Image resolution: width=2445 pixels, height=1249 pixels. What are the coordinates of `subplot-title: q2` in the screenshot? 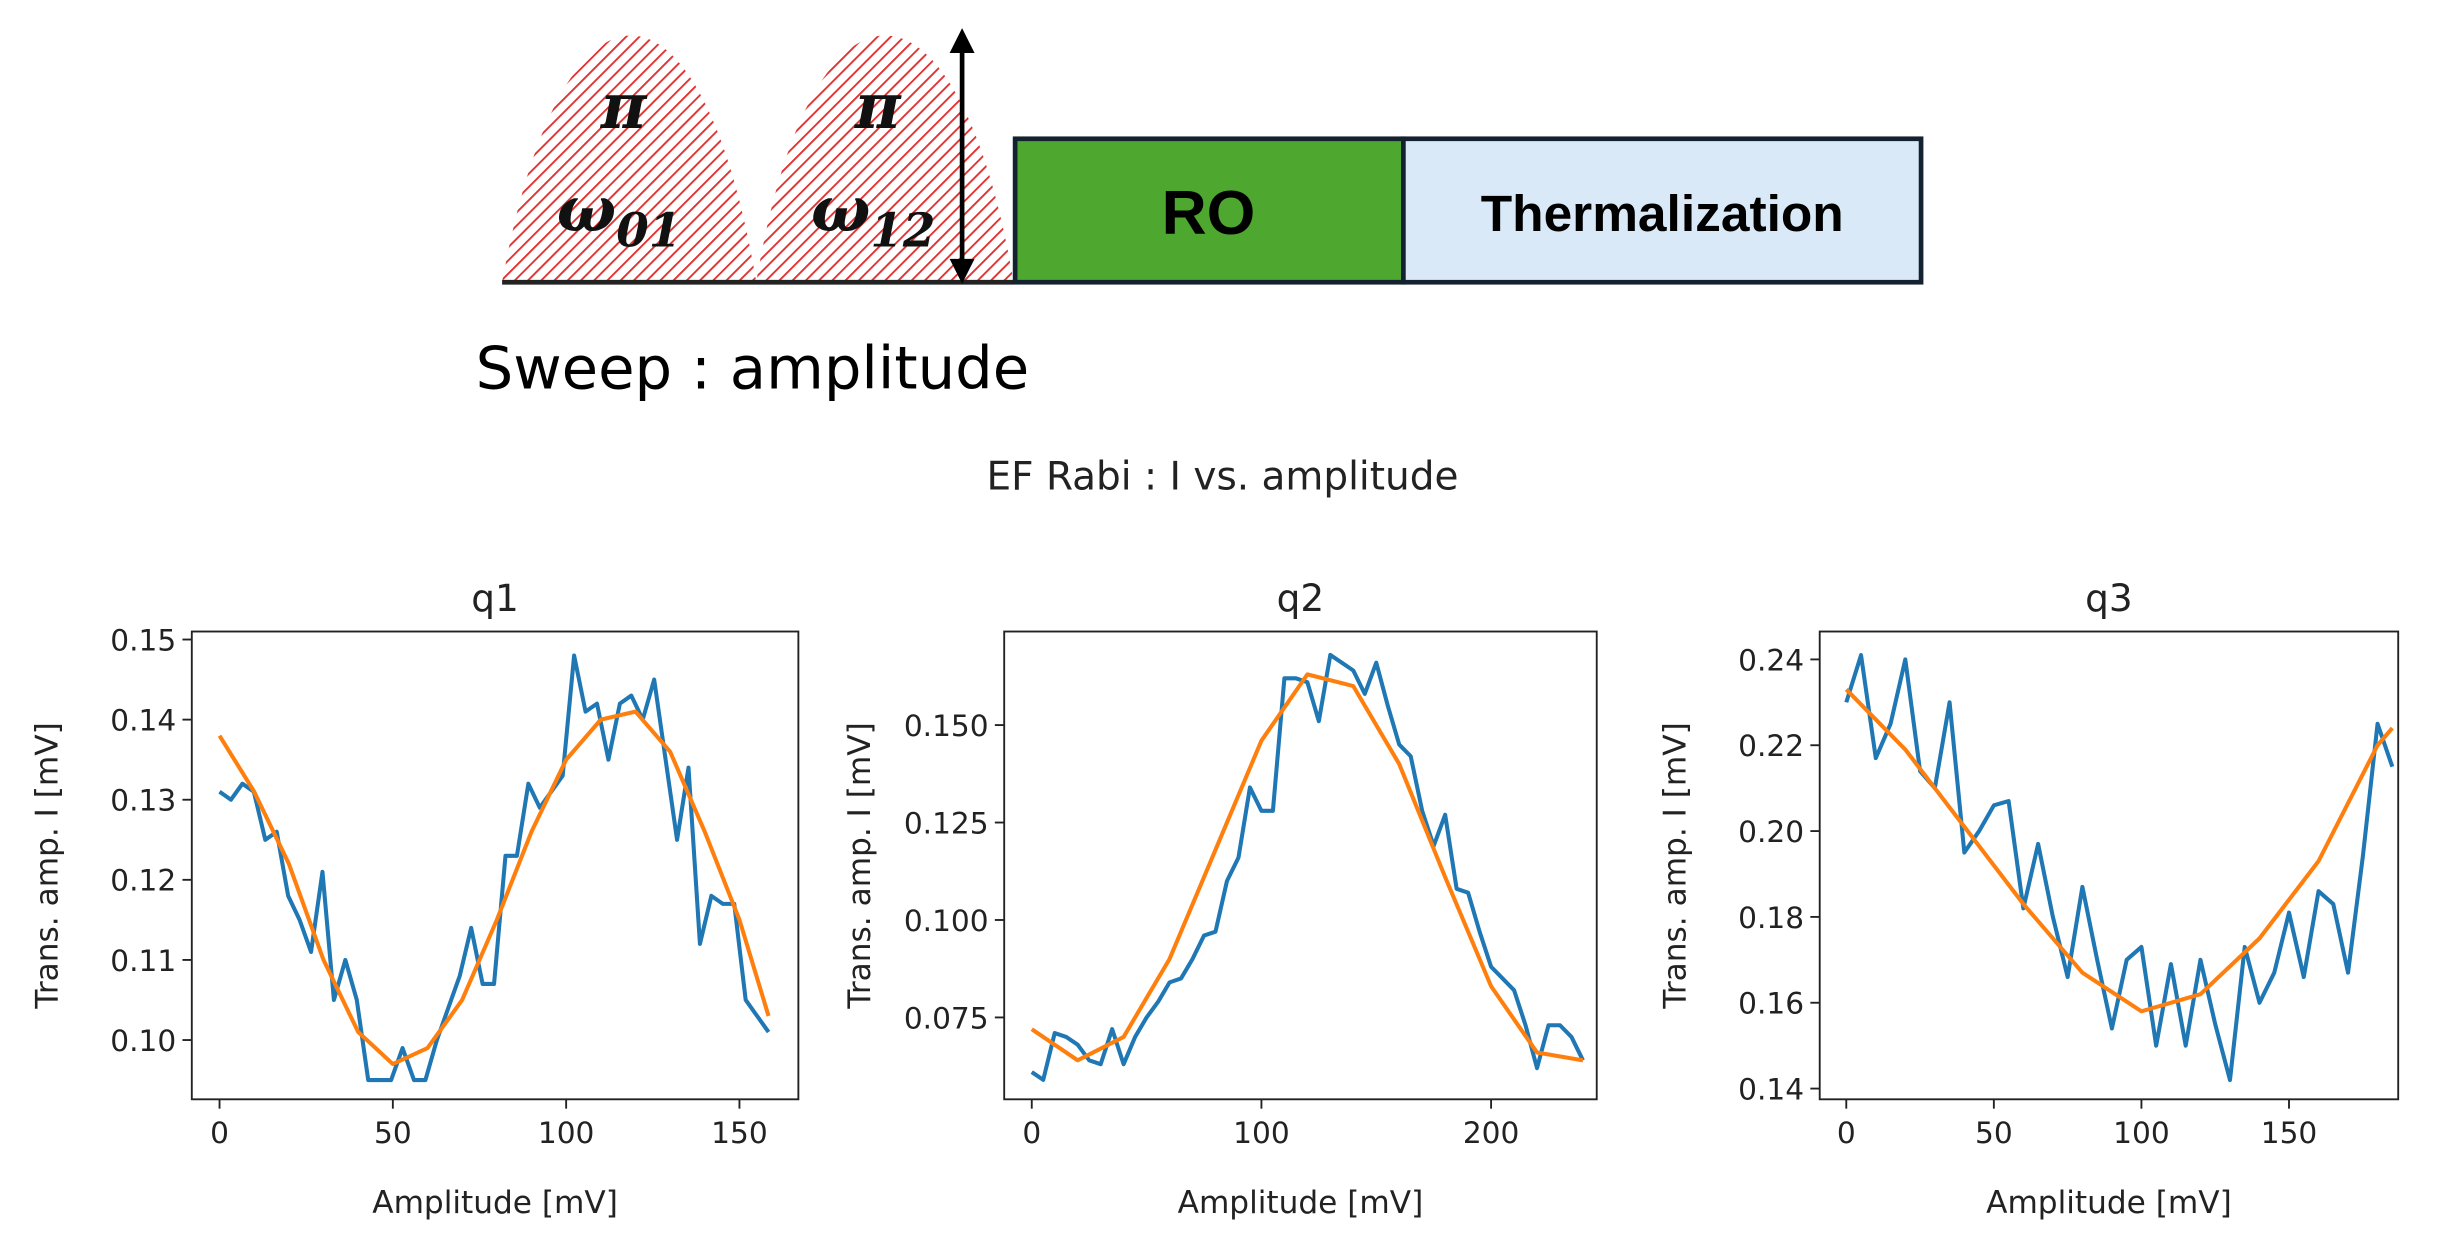 It's located at (1301, 598).